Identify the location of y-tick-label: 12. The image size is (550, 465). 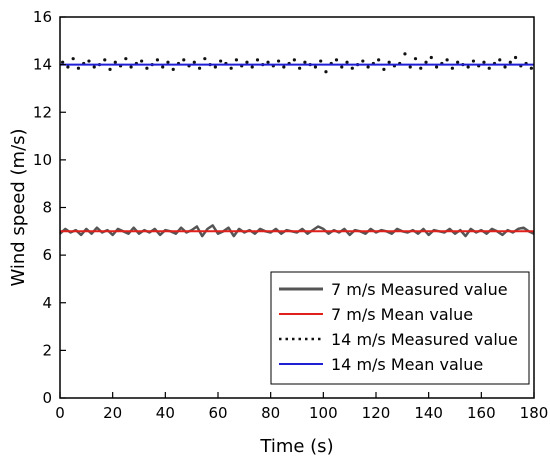
(42, 112).